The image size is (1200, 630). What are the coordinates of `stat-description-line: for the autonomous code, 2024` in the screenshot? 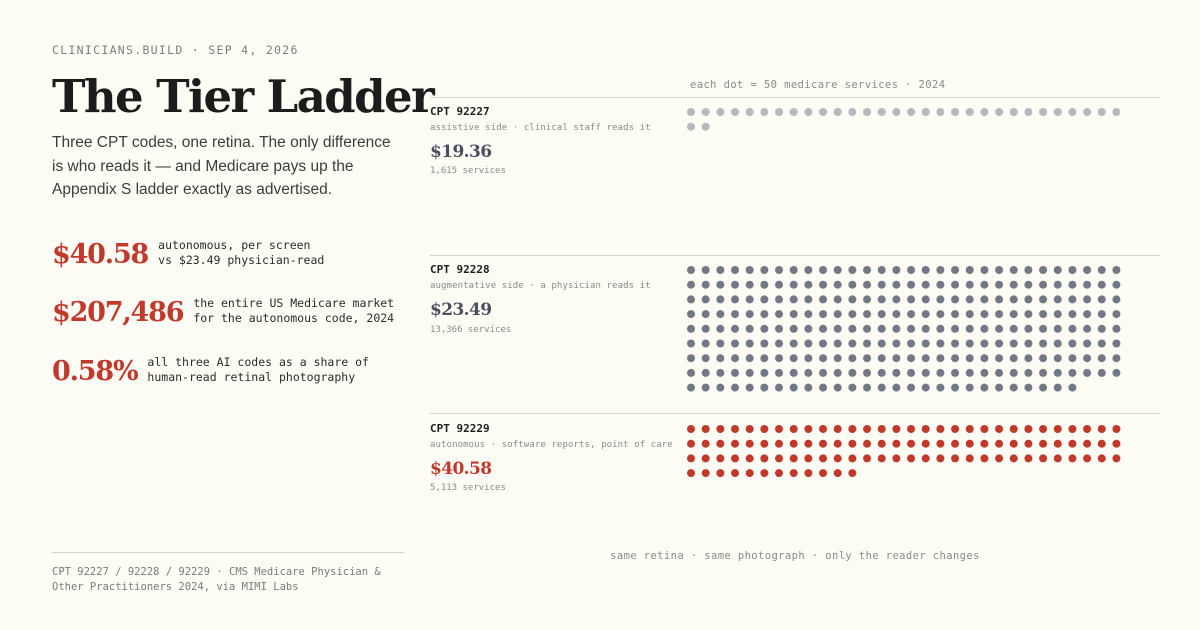 It's located at (294, 318).